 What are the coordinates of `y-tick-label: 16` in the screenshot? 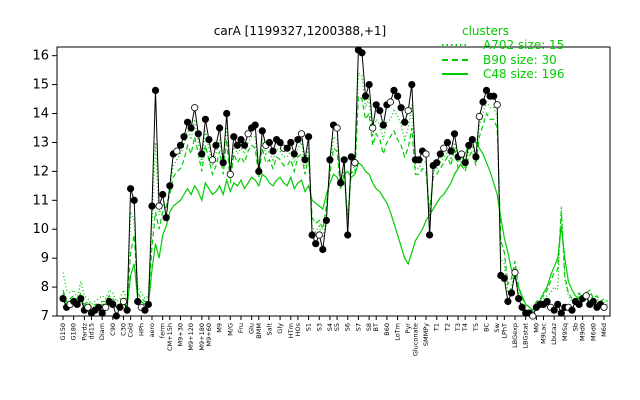 It's located at (40, 56).